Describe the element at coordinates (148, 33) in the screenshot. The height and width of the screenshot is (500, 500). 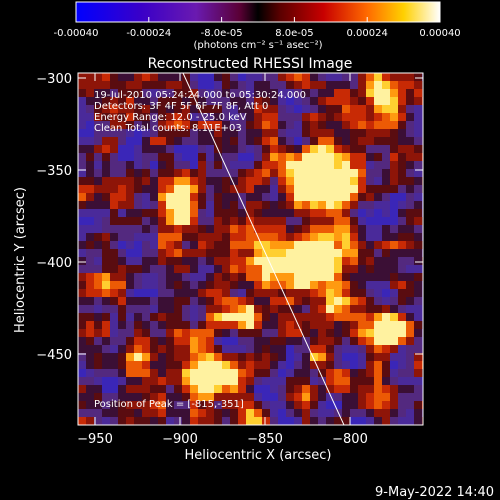
I see `colorbar-tick-label: -0.00024` at that location.